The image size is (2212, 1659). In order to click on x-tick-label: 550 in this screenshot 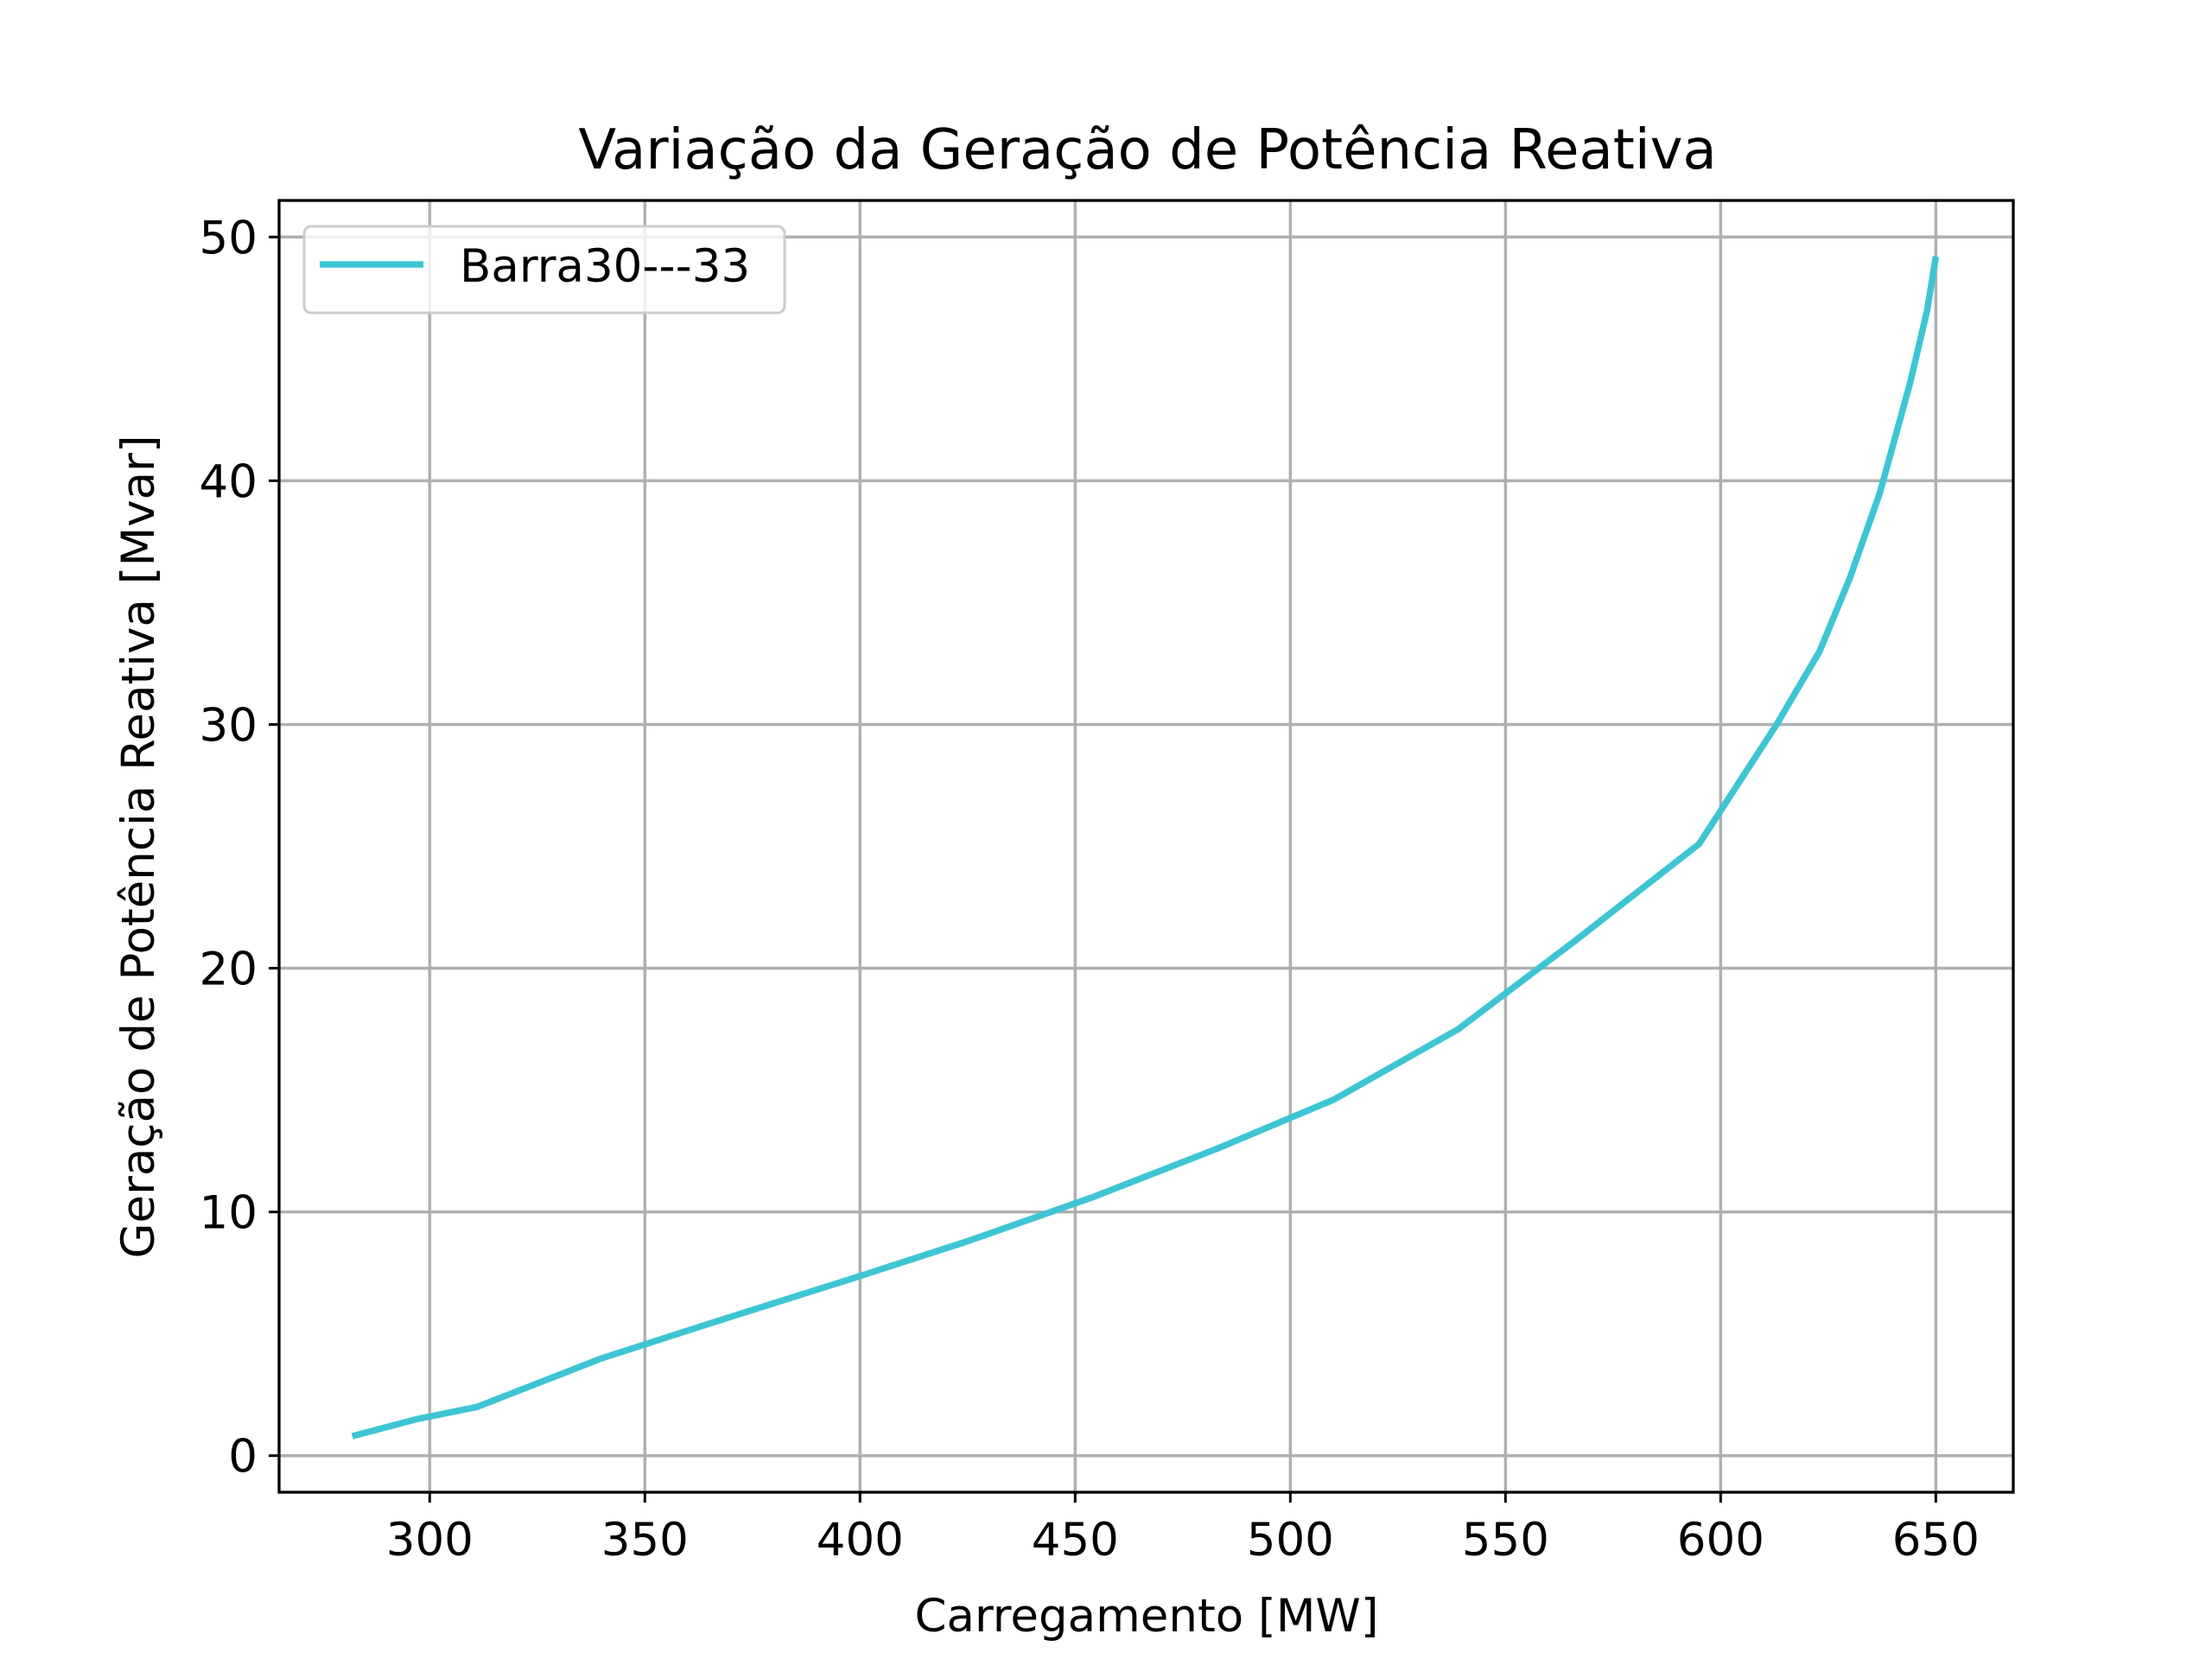, I will do `click(1505, 1540)`.